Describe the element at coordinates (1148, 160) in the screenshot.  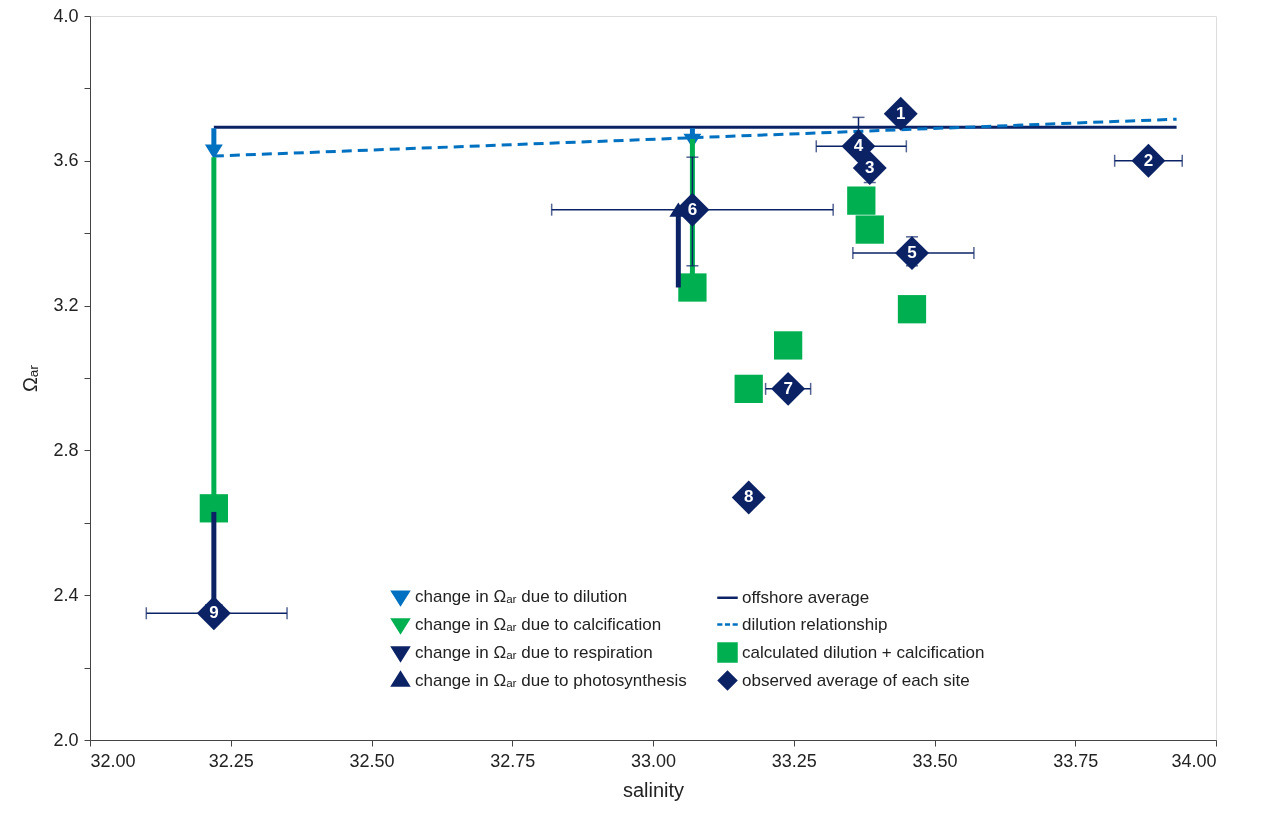
I see `annotation: 2` at that location.